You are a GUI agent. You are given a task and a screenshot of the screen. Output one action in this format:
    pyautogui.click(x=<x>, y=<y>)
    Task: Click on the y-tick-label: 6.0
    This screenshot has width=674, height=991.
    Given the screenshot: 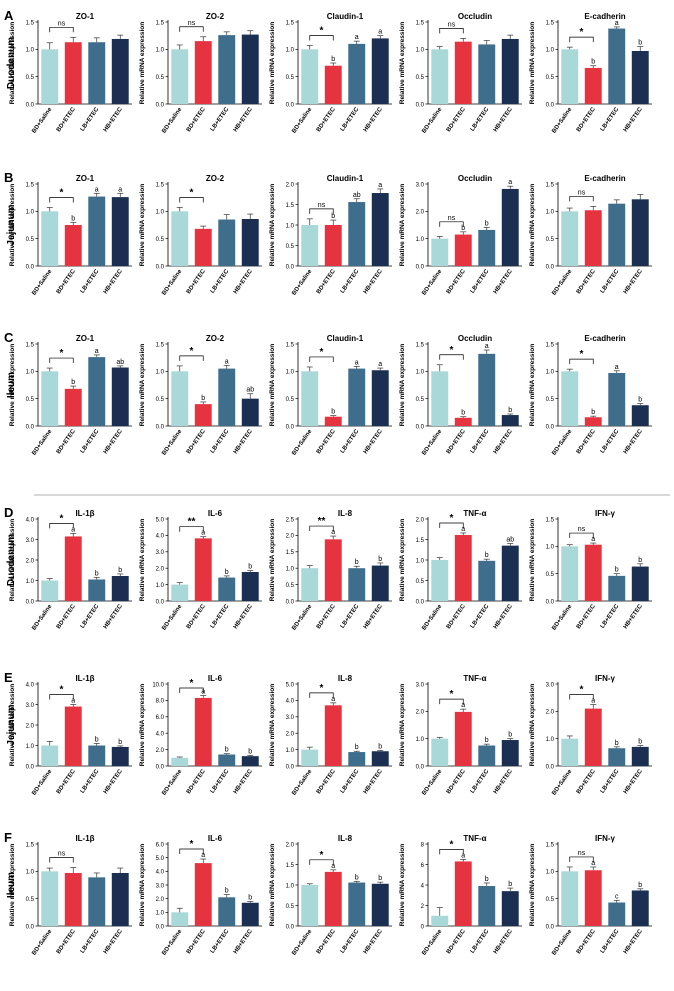 What is the action you would take?
    pyautogui.click(x=160, y=718)
    